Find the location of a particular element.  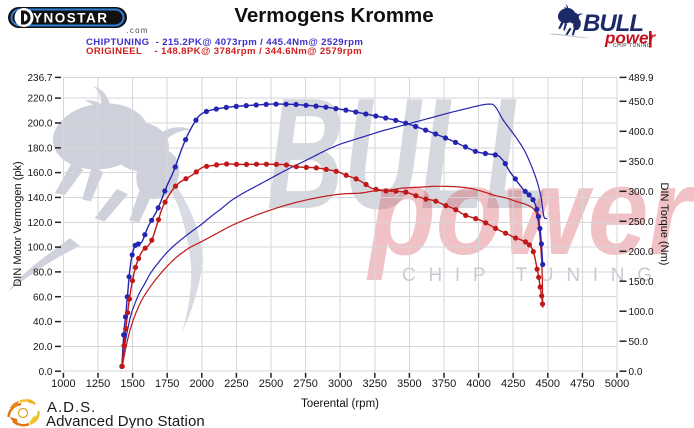

svg-text: .com is located at coordinates (138, 30).